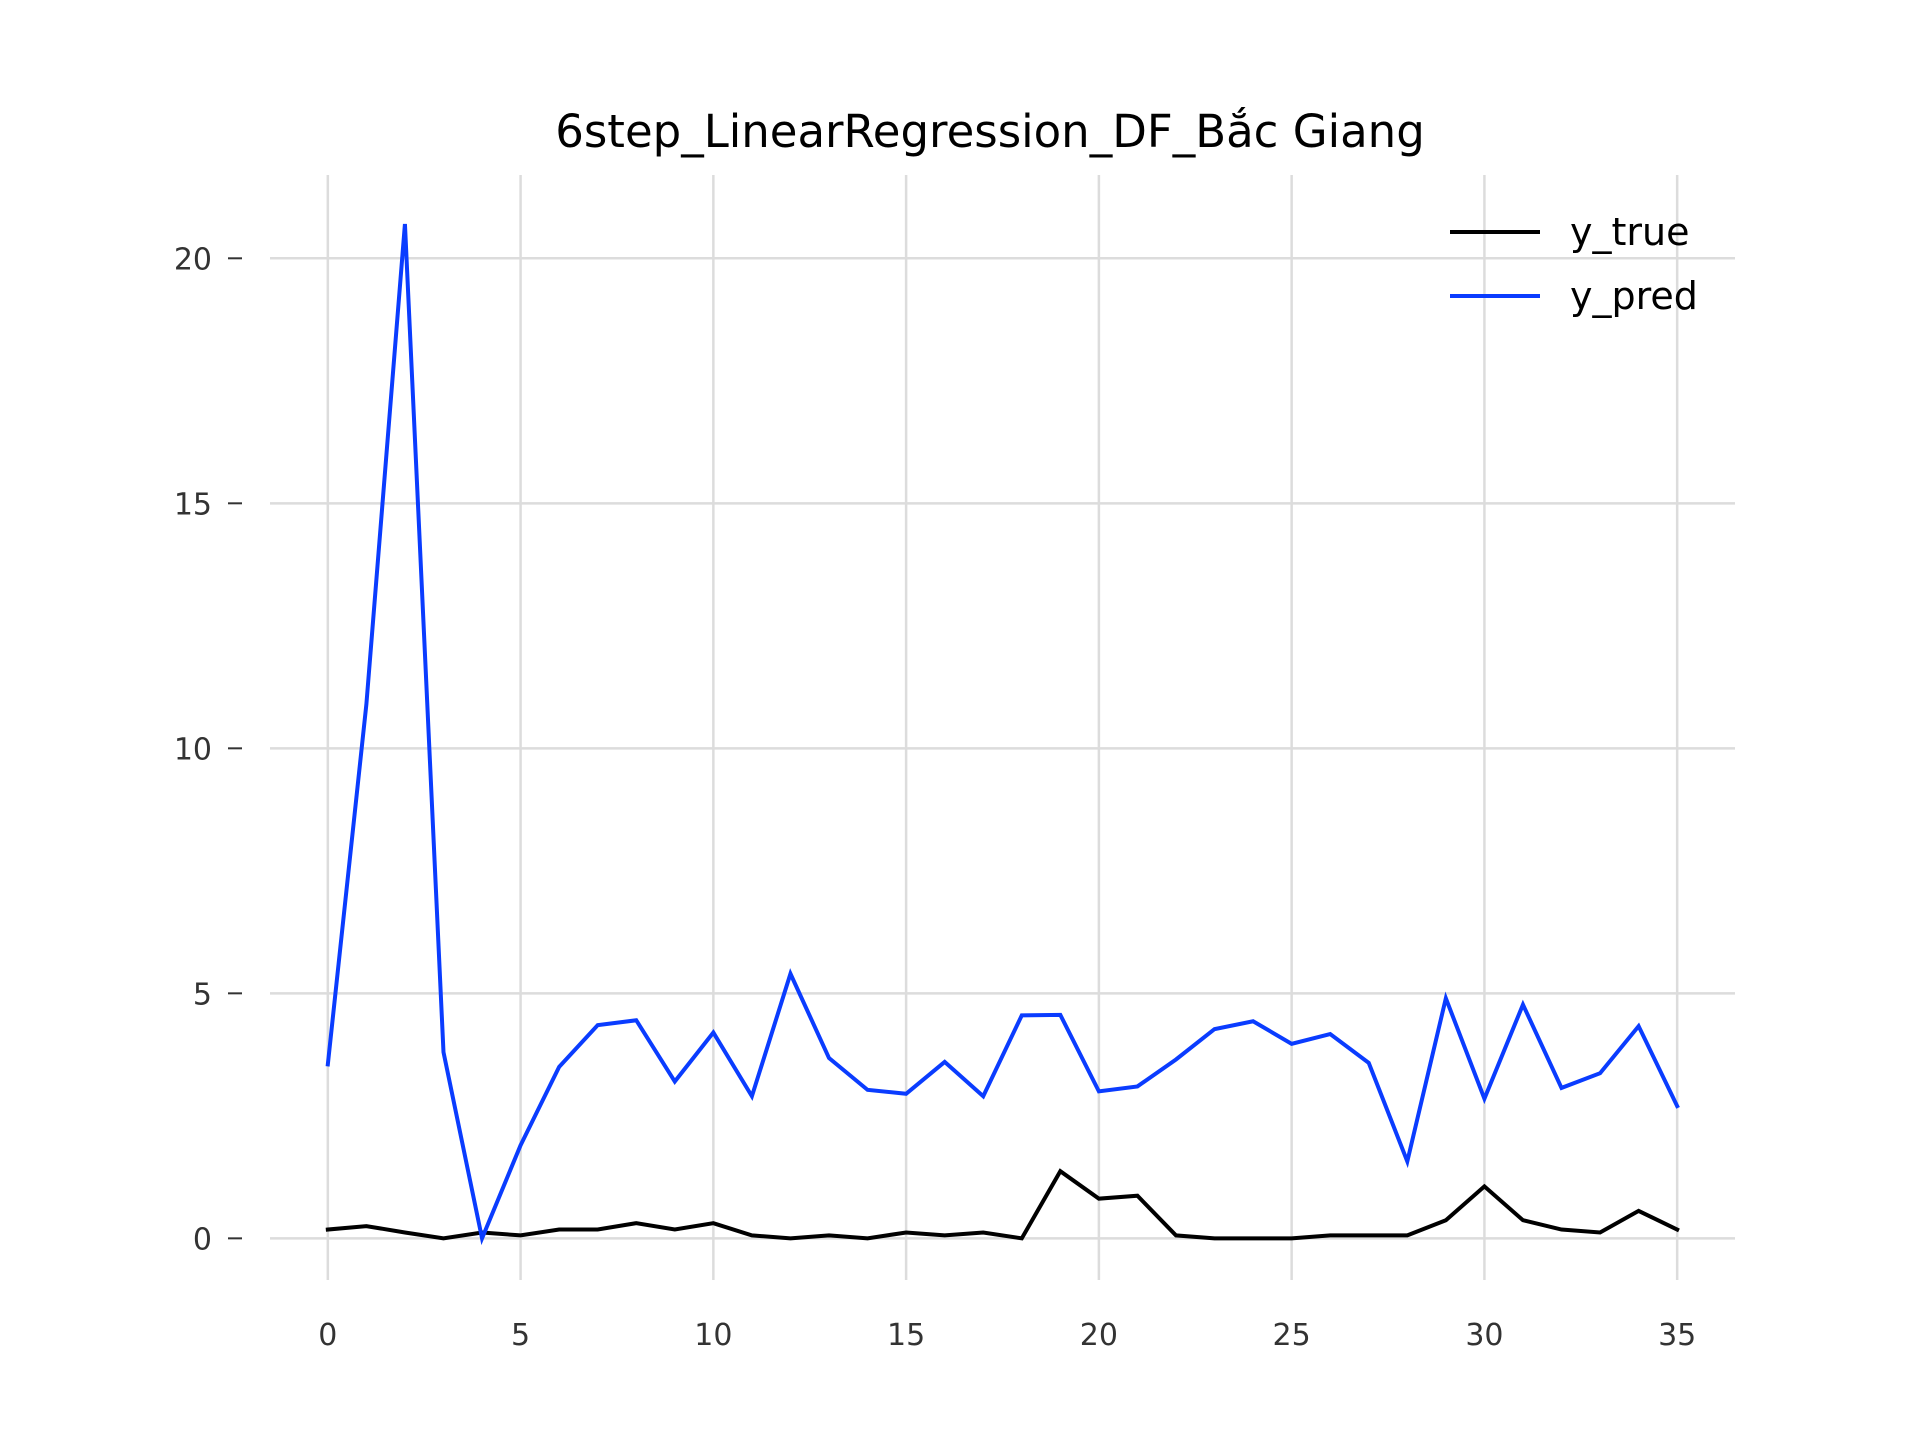  I want to click on series-line-y-true, so click(1002, 1204).